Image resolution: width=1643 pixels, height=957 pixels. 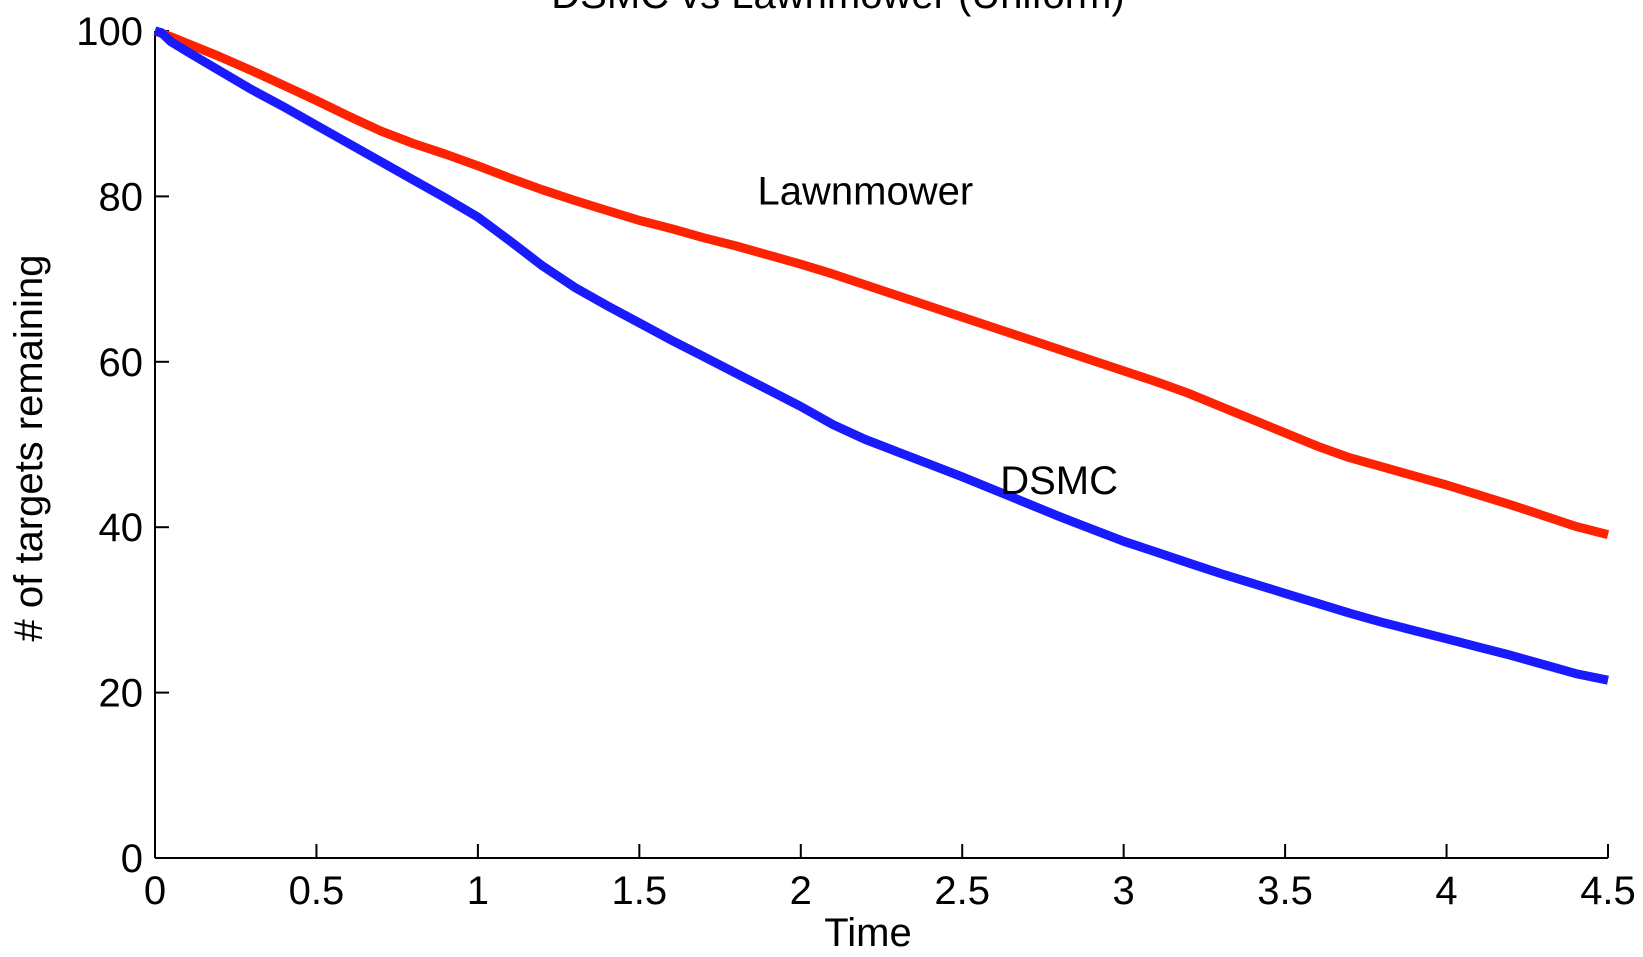 What do you see at coordinates (121, 363) in the screenshot?
I see `y-tick-label: 60` at bounding box center [121, 363].